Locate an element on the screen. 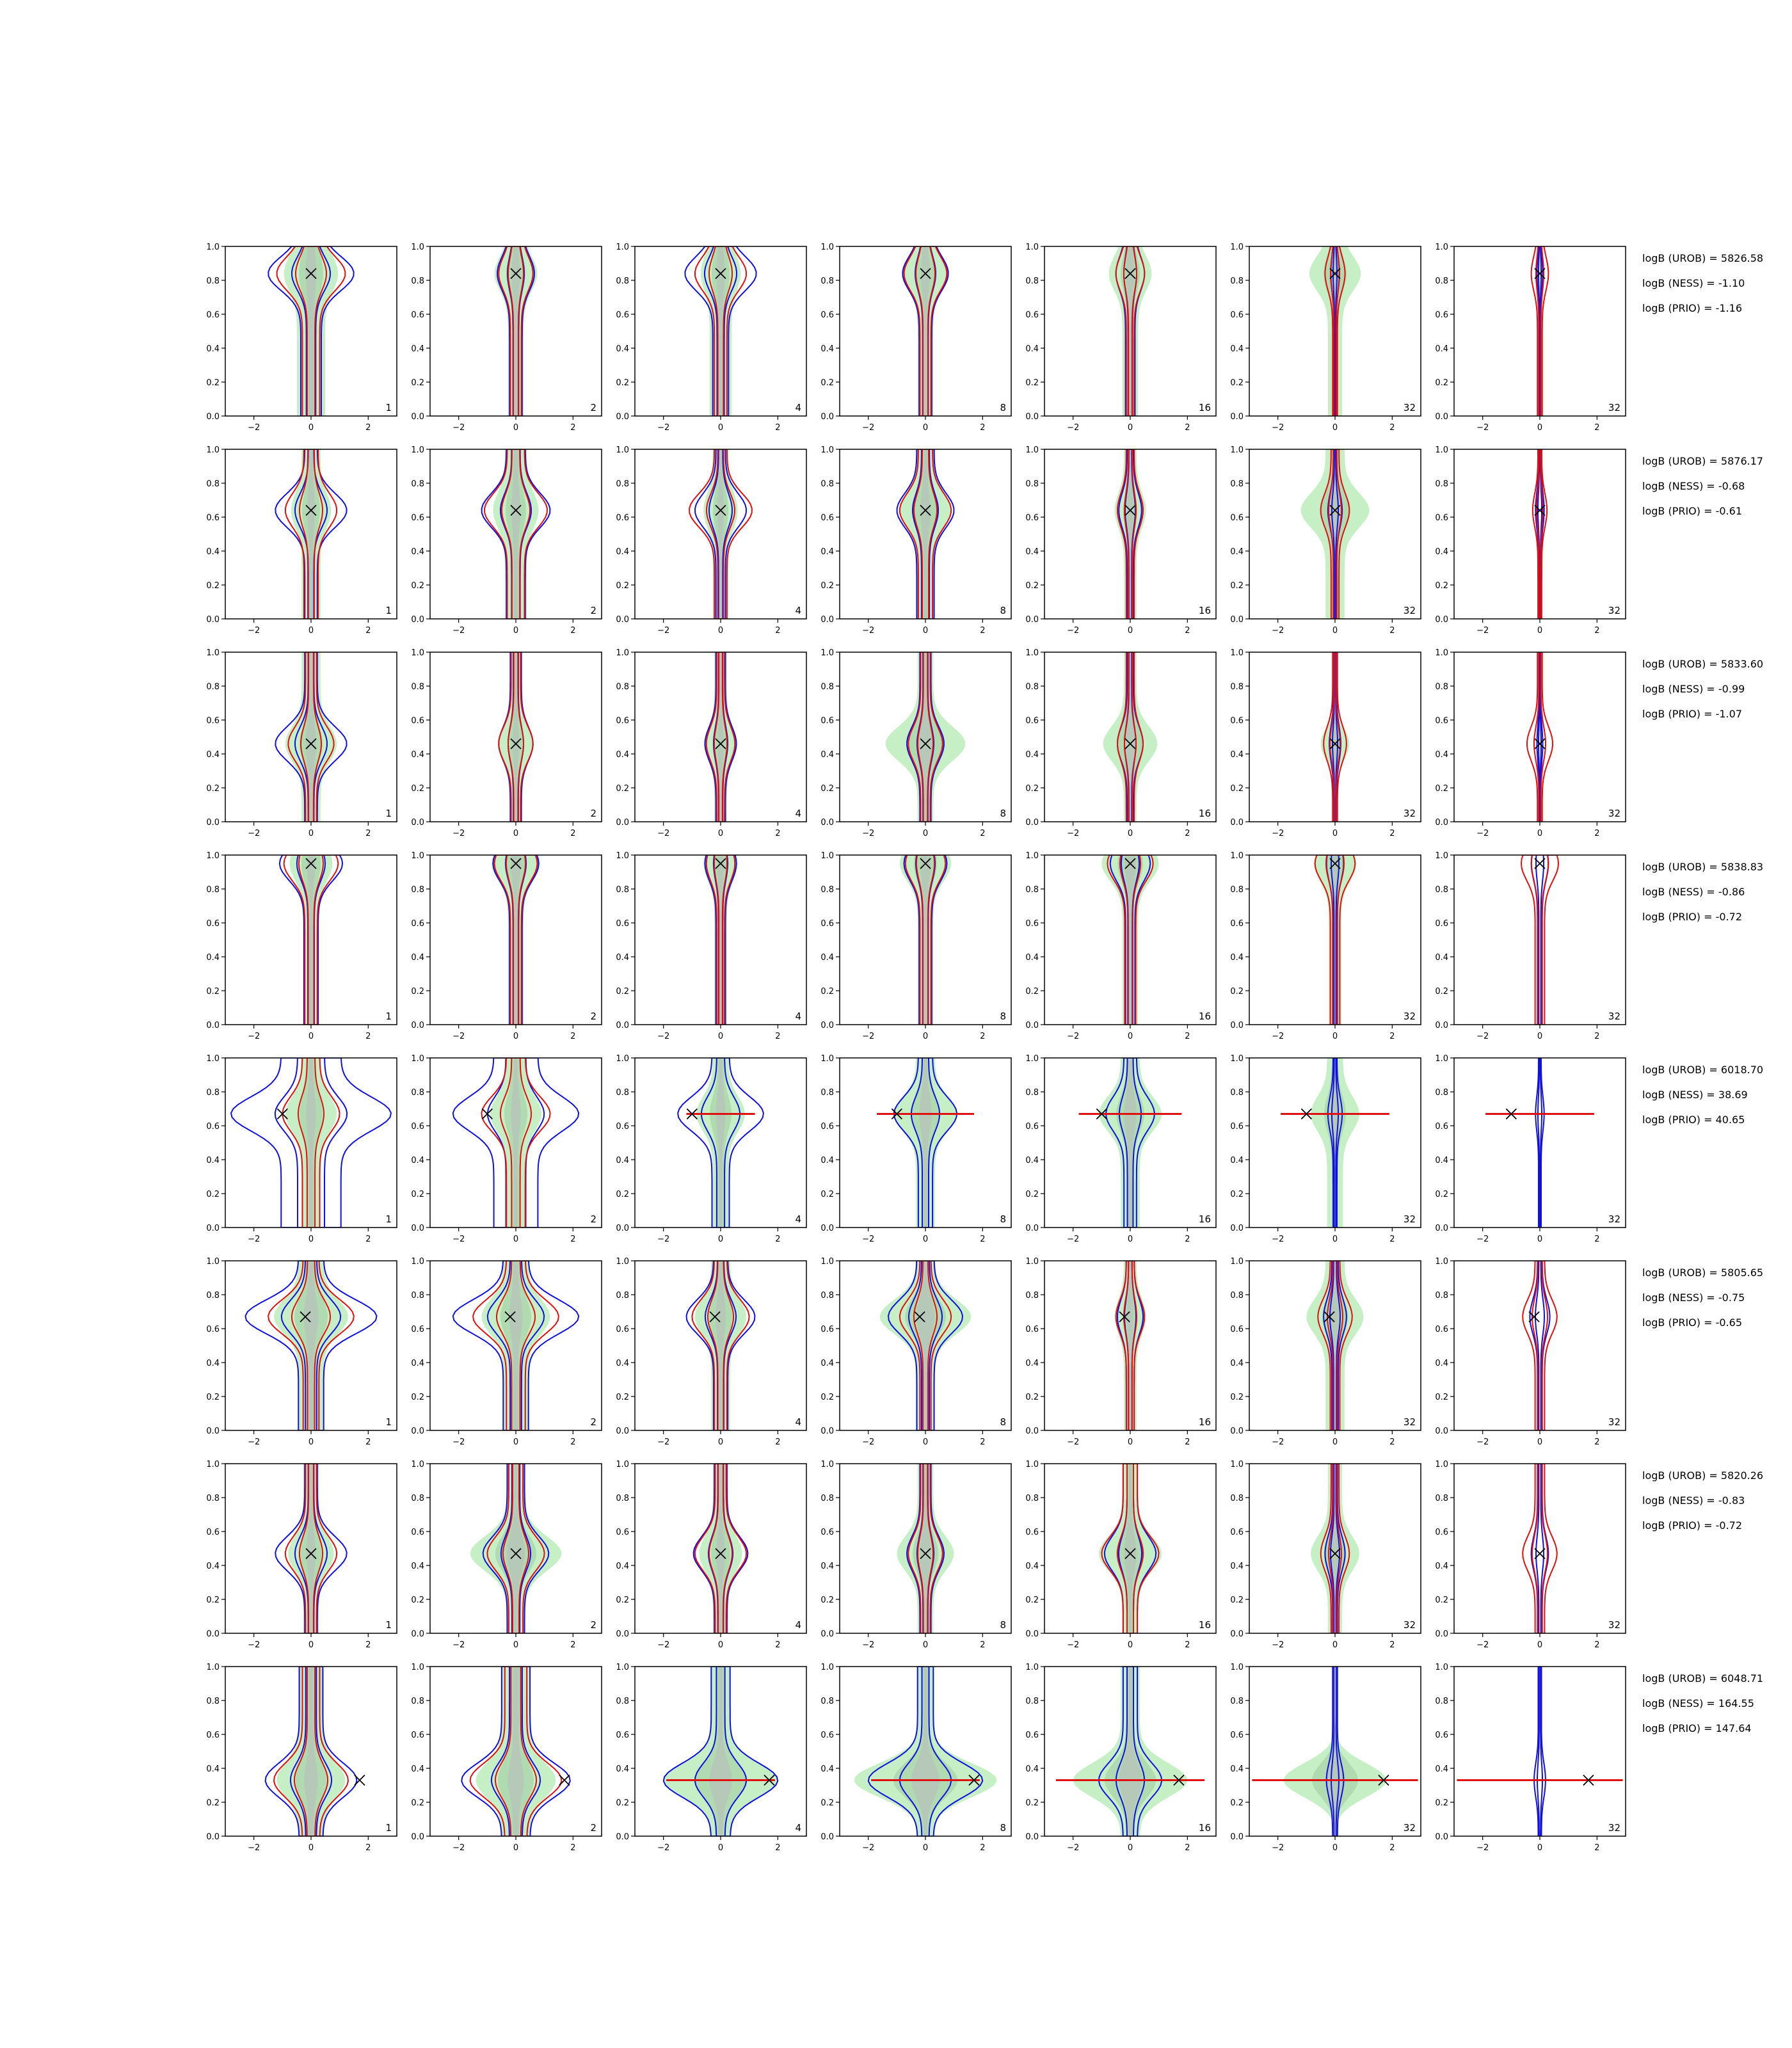  panel-r1-c3: −2 0 2 0.0 0.2 0.4 0.6 0.8 1.0 4 is located at coordinates (711, 338).